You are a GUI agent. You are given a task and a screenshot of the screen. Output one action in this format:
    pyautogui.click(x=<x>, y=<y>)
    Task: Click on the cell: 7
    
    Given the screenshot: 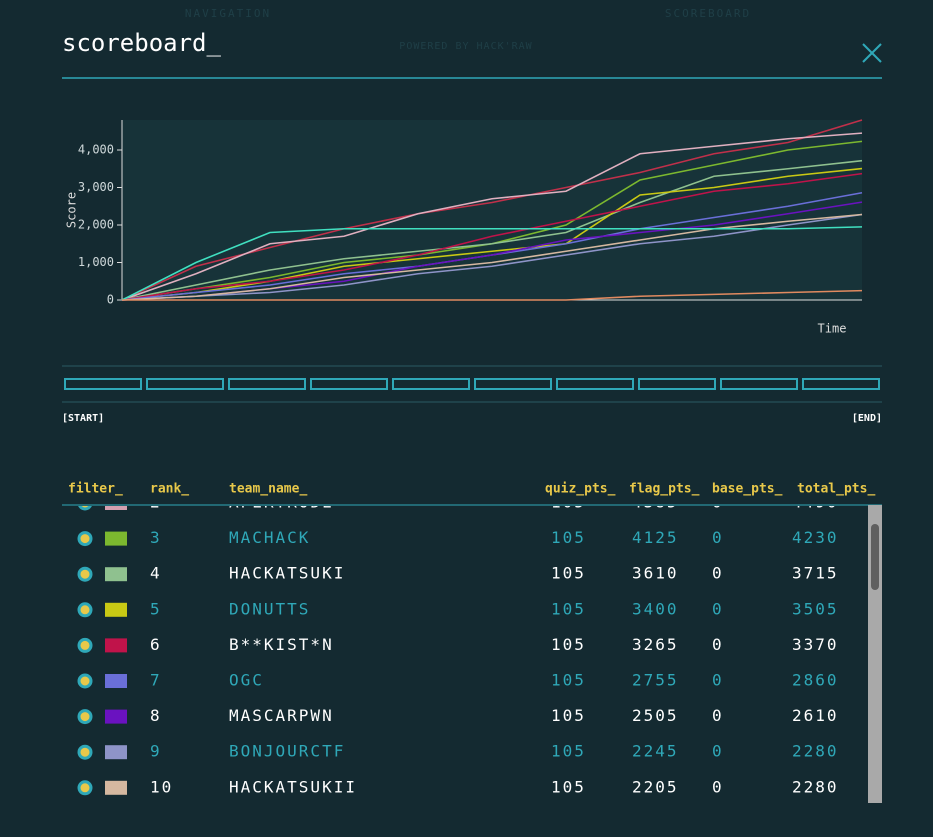 What is the action you would take?
    pyautogui.click(x=156, y=680)
    